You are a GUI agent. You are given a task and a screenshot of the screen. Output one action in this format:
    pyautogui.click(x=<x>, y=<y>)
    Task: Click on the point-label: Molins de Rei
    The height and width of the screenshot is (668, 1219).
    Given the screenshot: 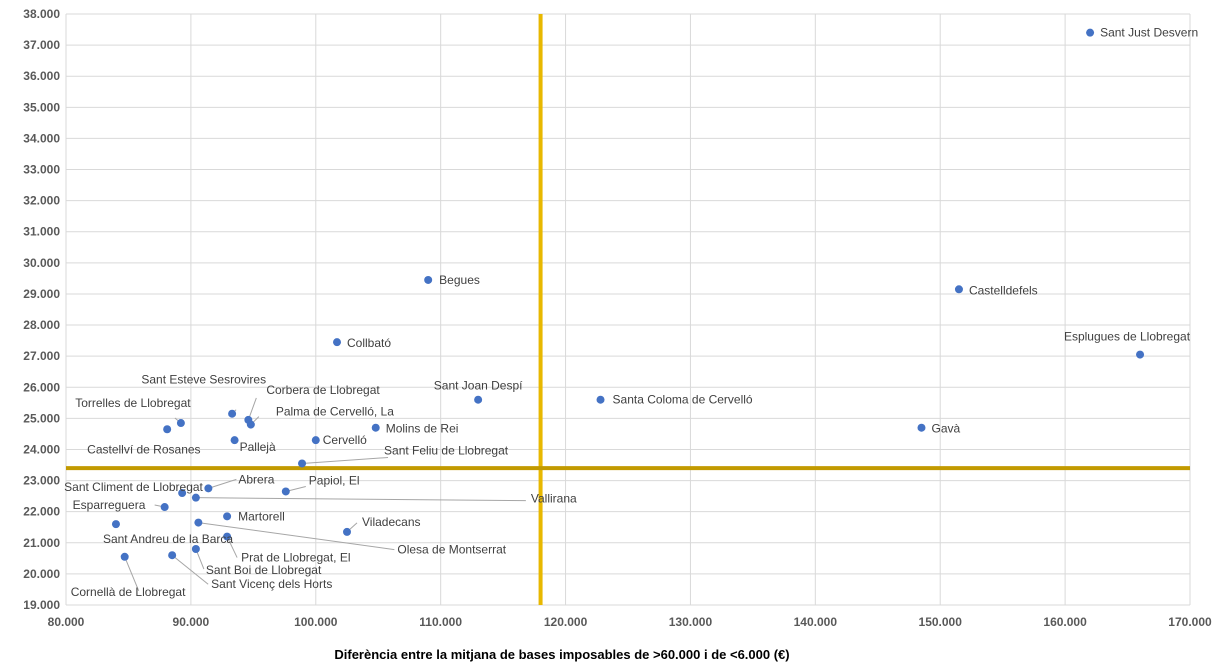 What is the action you would take?
    pyautogui.click(x=422, y=429)
    